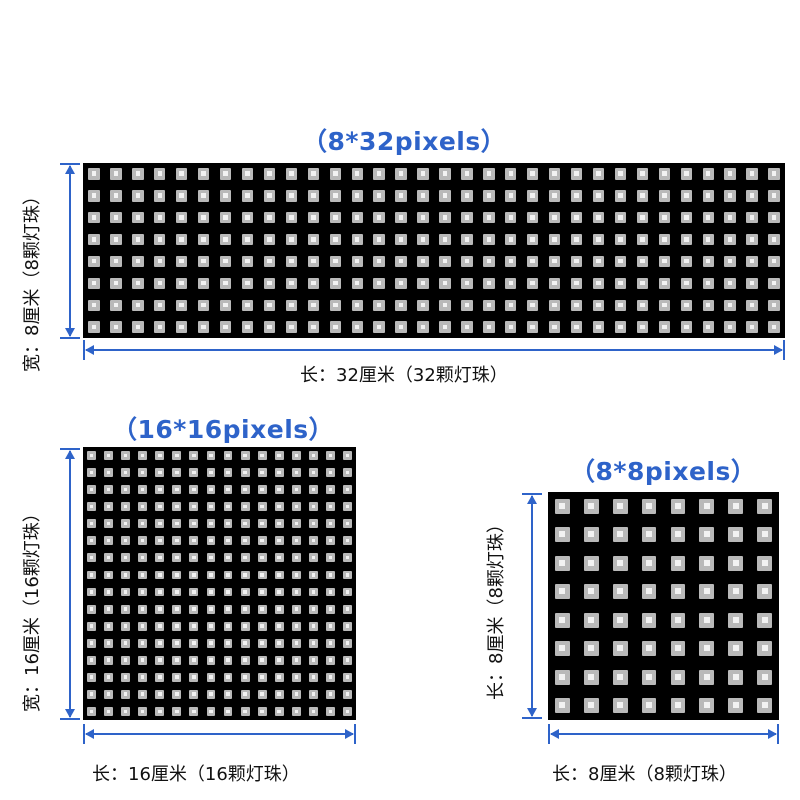 The width and height of the screenshot is (800, 800). I want to click on panel-16x16-title: （16*16pixels）, so click(223, 429).